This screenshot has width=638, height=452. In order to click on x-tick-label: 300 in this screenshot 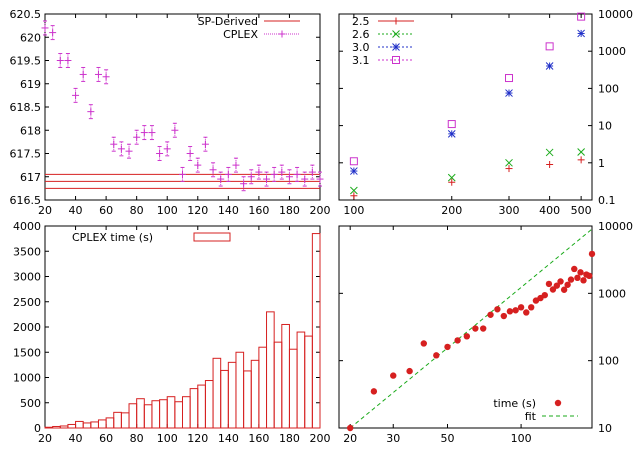, I will do `click(509, 210)`.